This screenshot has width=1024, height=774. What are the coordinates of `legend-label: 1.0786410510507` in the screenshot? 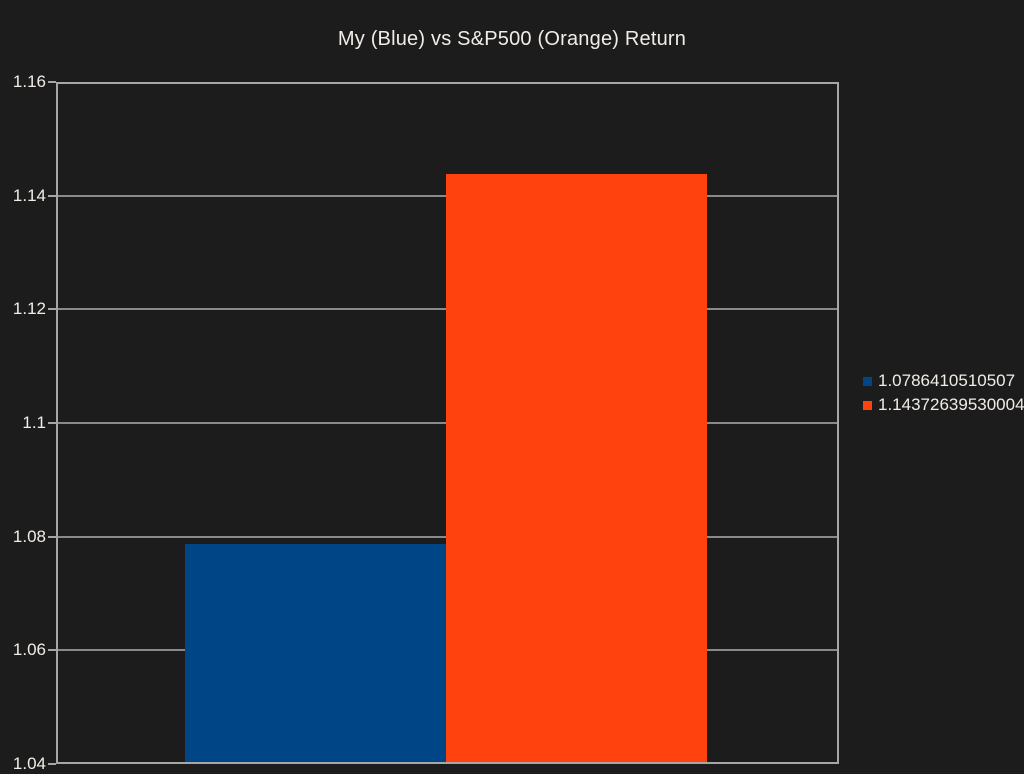 It's located at (947, 380).